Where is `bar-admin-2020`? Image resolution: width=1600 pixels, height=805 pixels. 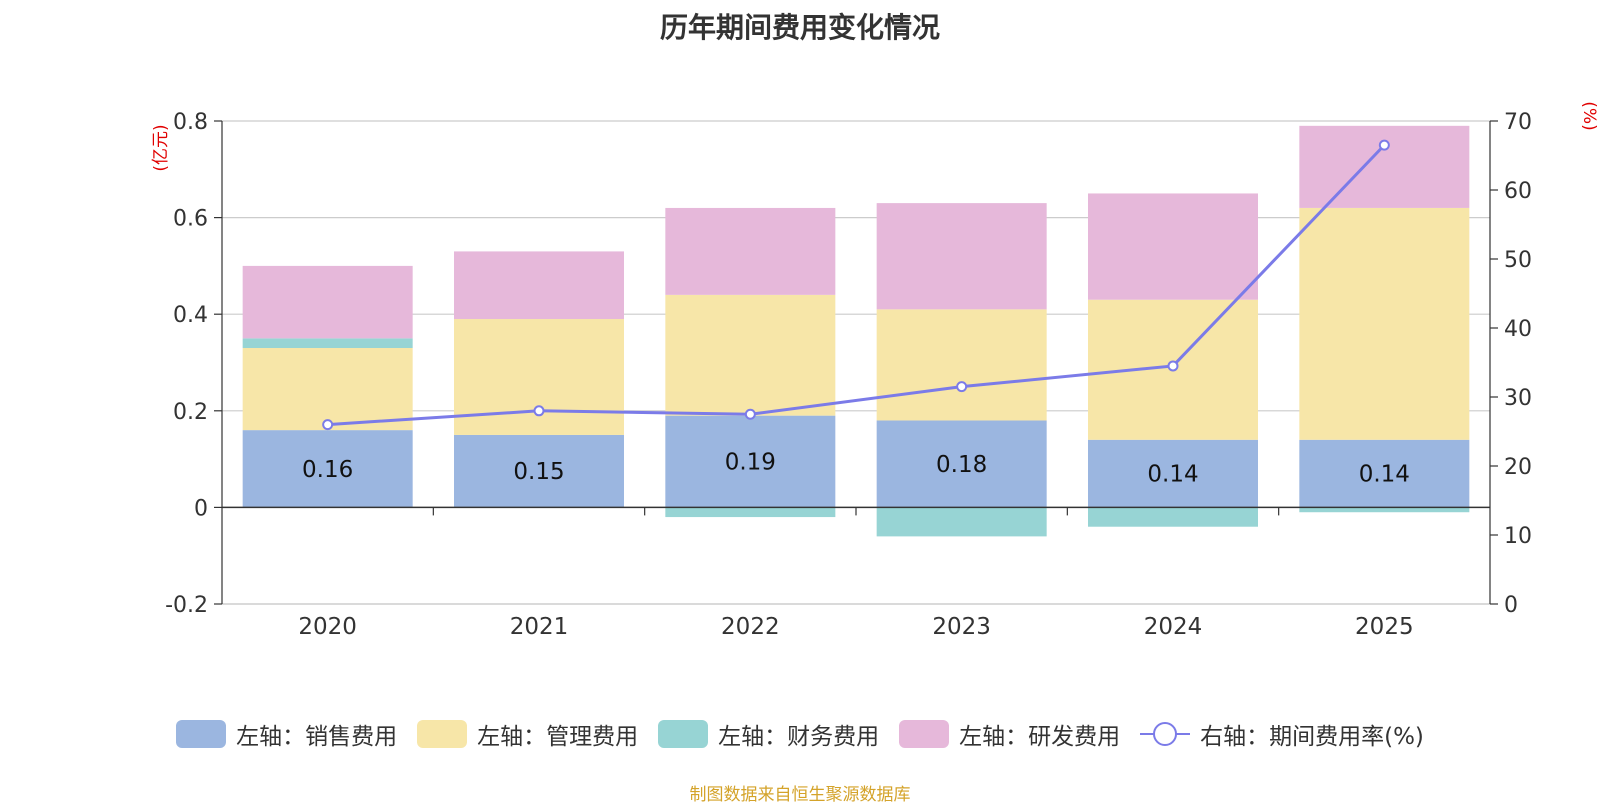
bar-admin-2020 is located at coordinates (327, 389).